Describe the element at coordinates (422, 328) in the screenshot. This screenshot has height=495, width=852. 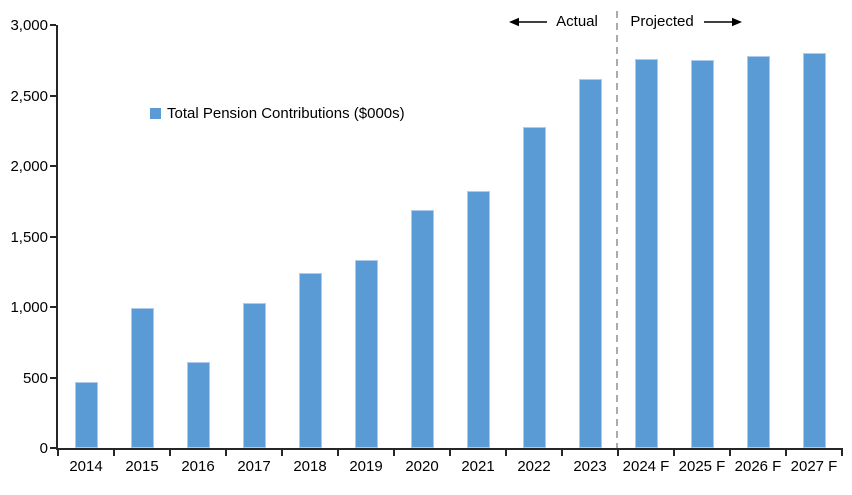
I see `bar-2020` at that location.